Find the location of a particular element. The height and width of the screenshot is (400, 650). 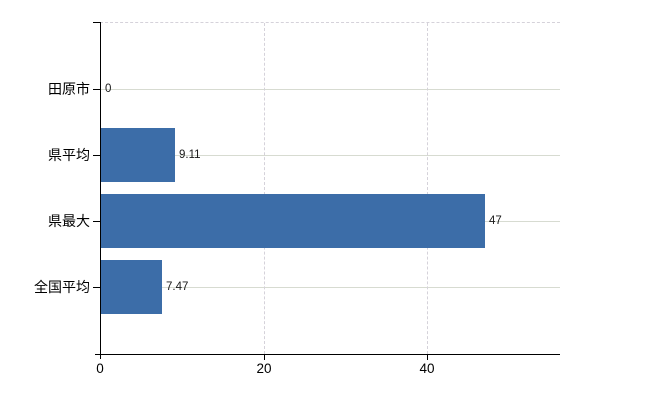

plot-area-top-border is located at coordinates (330, 22).